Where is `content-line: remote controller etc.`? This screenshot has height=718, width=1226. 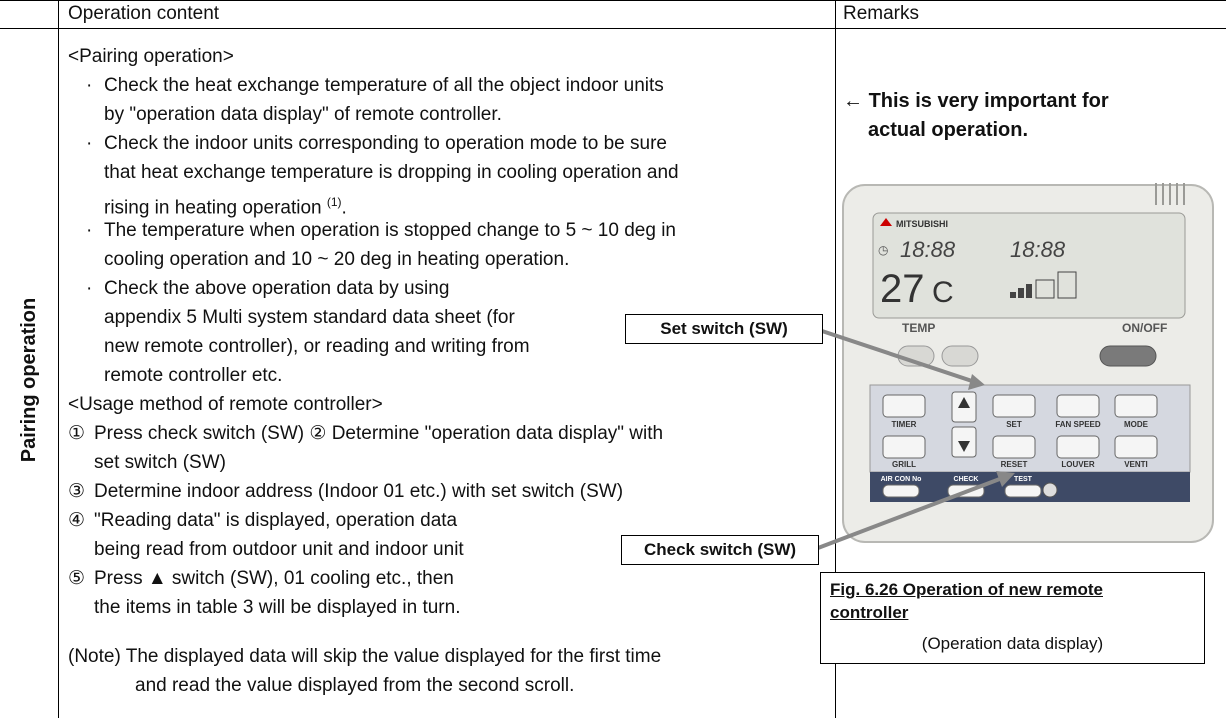
content-line: remote controller etc. is located at coordinates (193, 376).